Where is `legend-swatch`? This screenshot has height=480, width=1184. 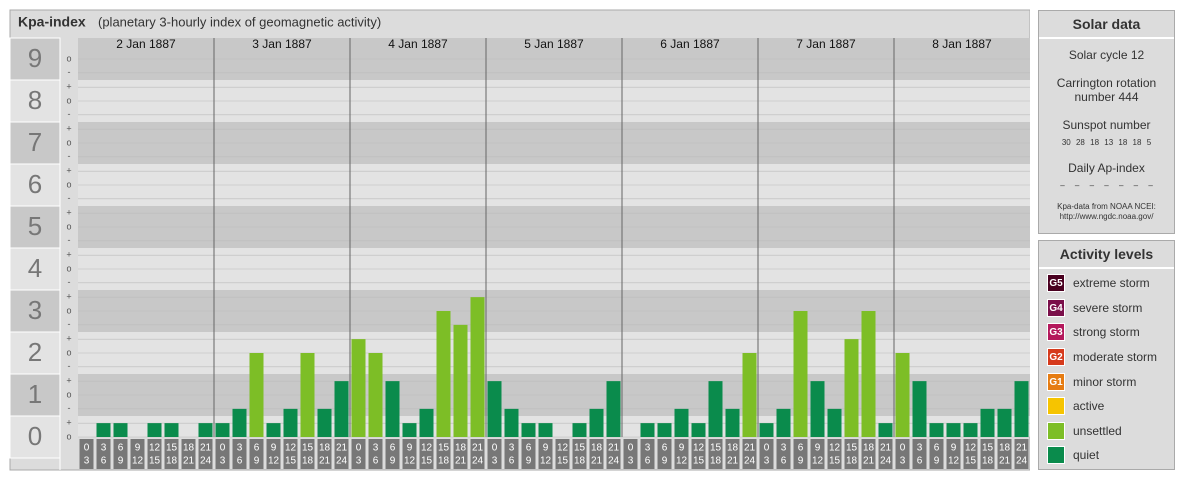 legend-swatch is located at coordinates (1056, 455).